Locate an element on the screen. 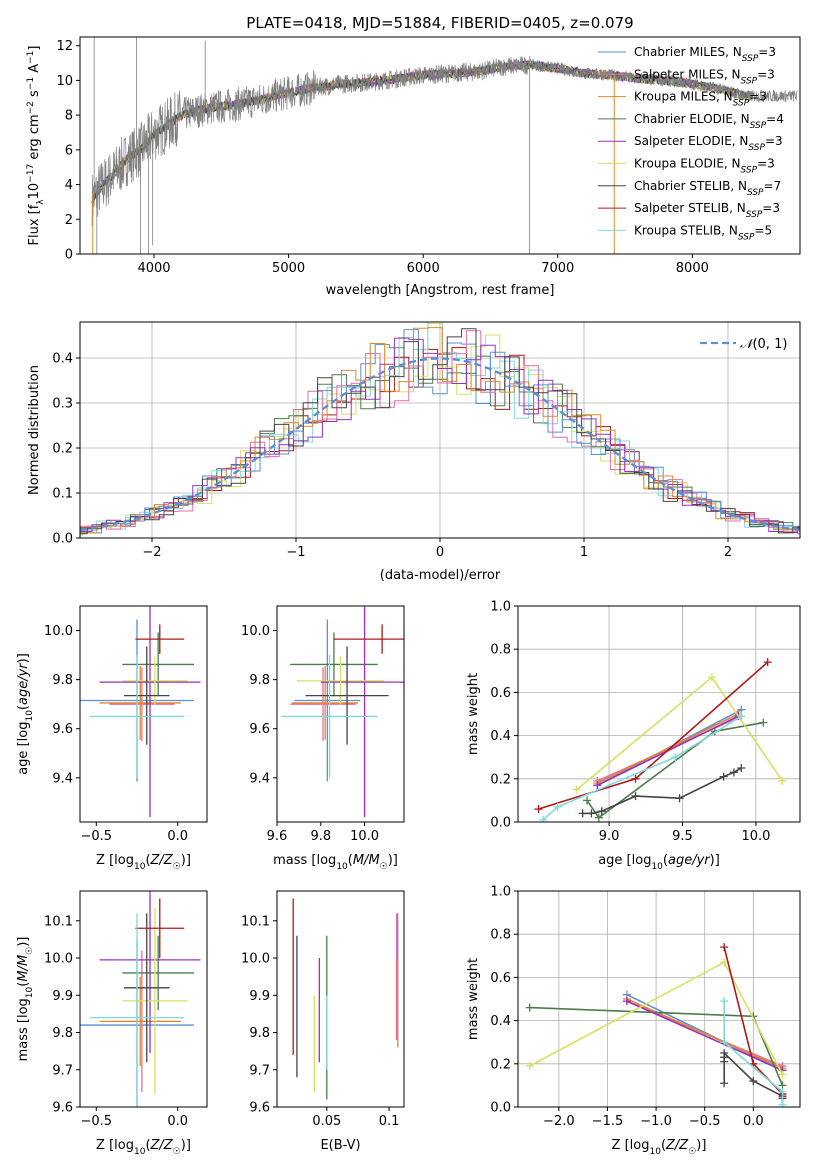 The height and width of the screenshot is (1170, 819). frame-ebv-mass: 0.05 0.1 9.6 9.7 9.8 9.9 10.0 10.1 E(B-V) is located at coordinates (323, 1021).